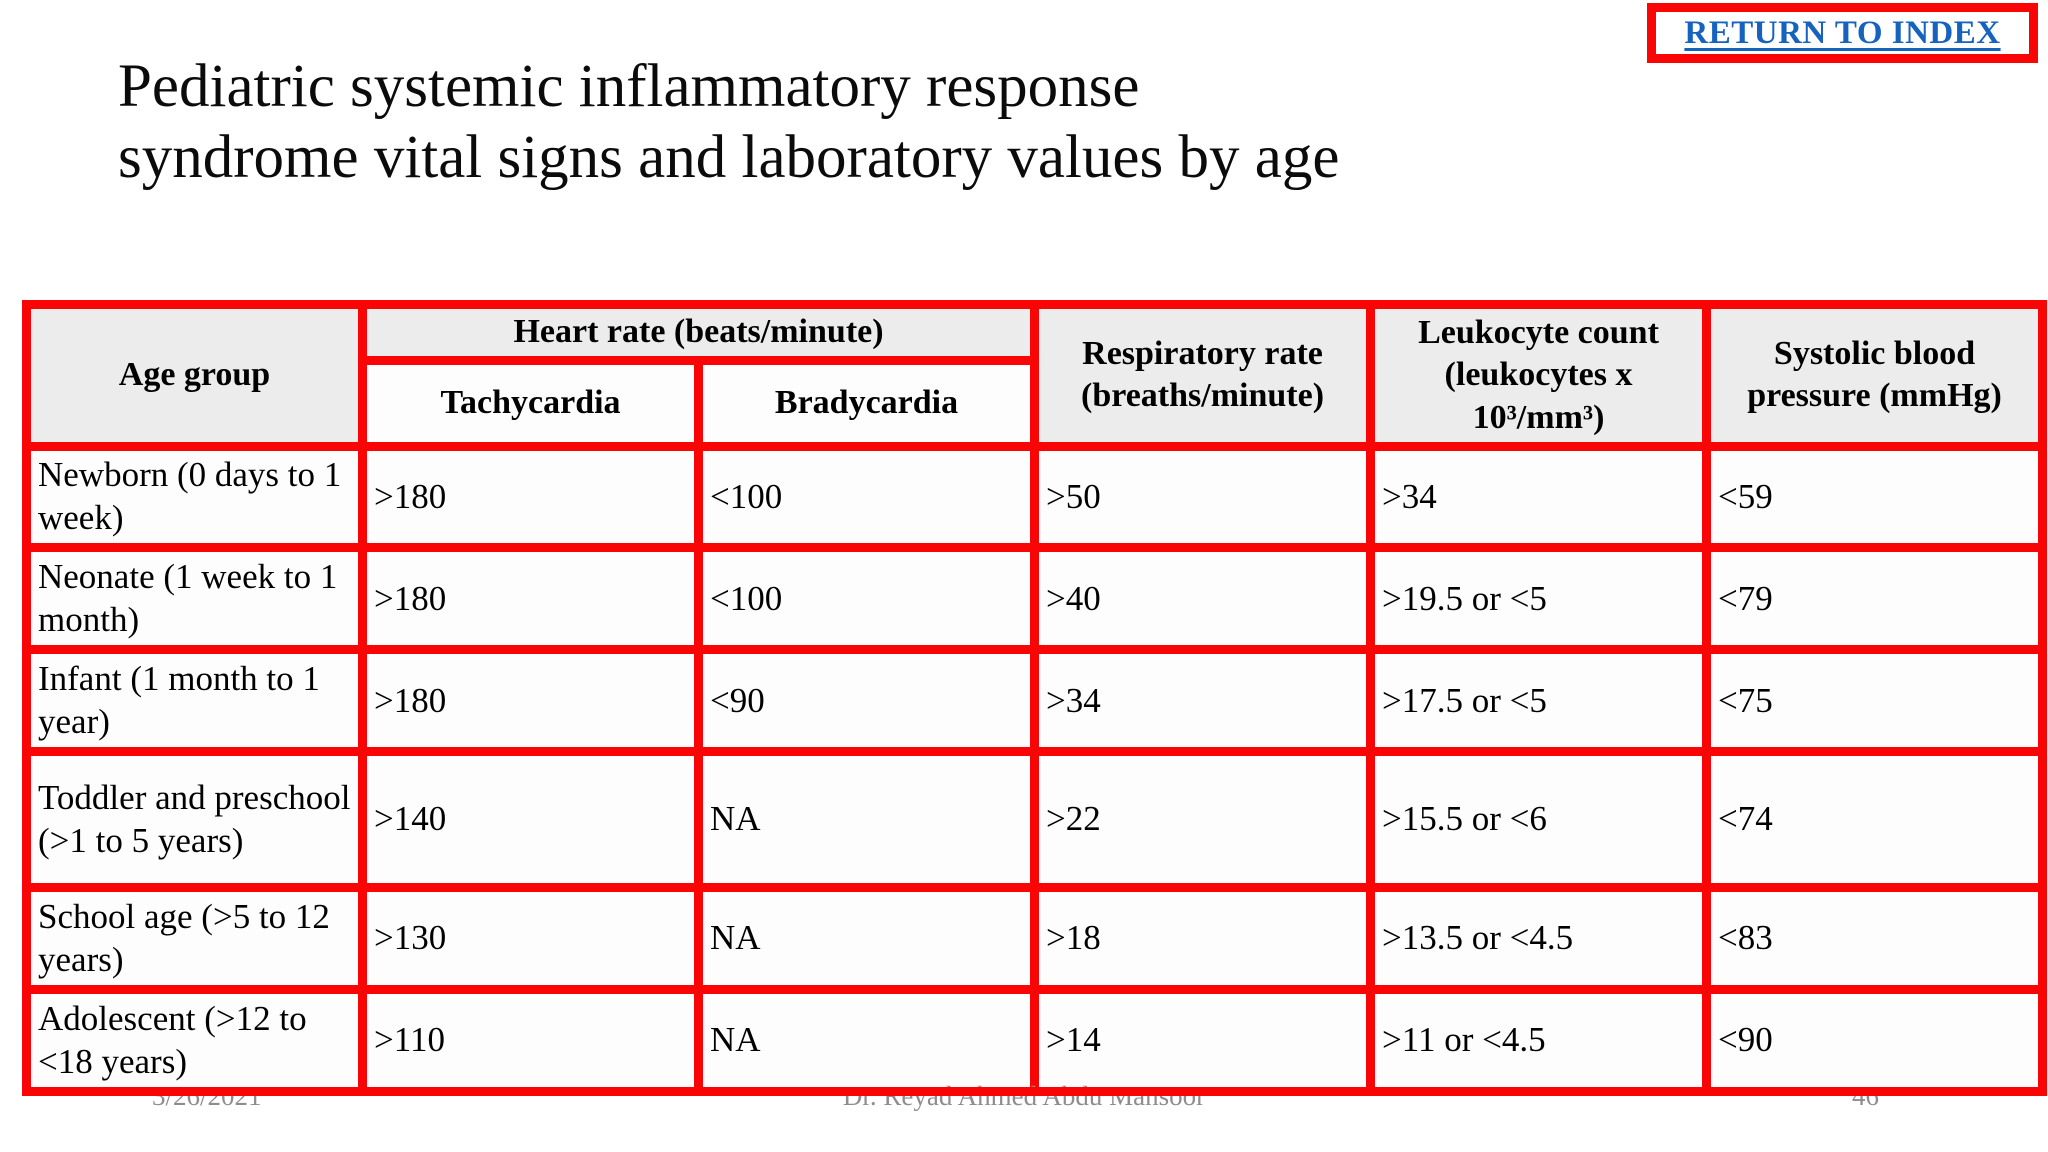 The image size is (2048, 1152). Describe the element at coordinates (1203, 1040) in the screenshot. I see `respiratory-cell: >14` at that location.